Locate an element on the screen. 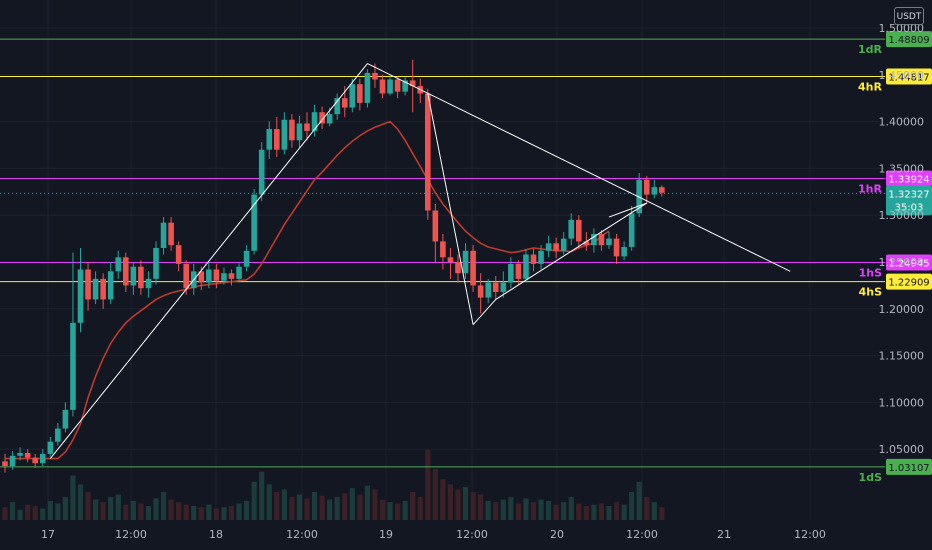 Image resolution: width=932 pixels, height=550 pixels. price-tick-label: 1.40000 is located at coordinates (902, 122).